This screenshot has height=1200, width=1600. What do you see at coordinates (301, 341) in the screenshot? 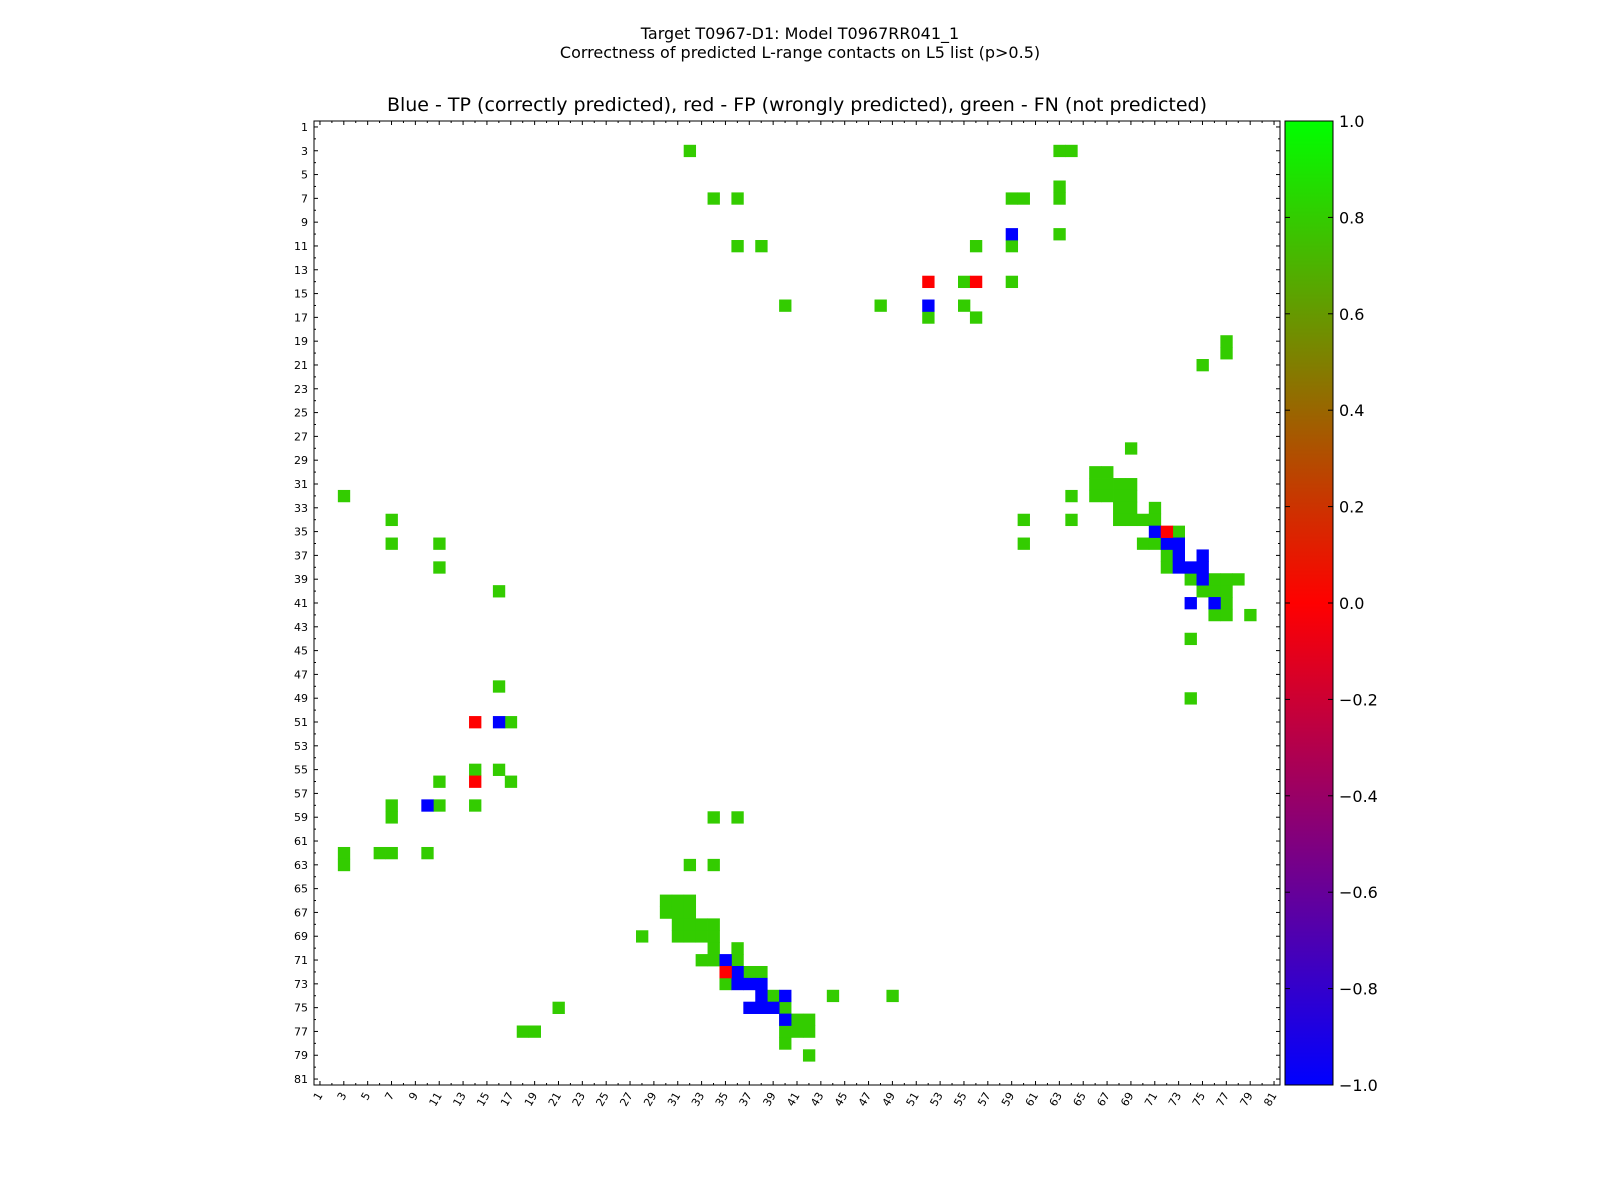
I see `y-tick-label: 19` at bounding box center [301, 341].